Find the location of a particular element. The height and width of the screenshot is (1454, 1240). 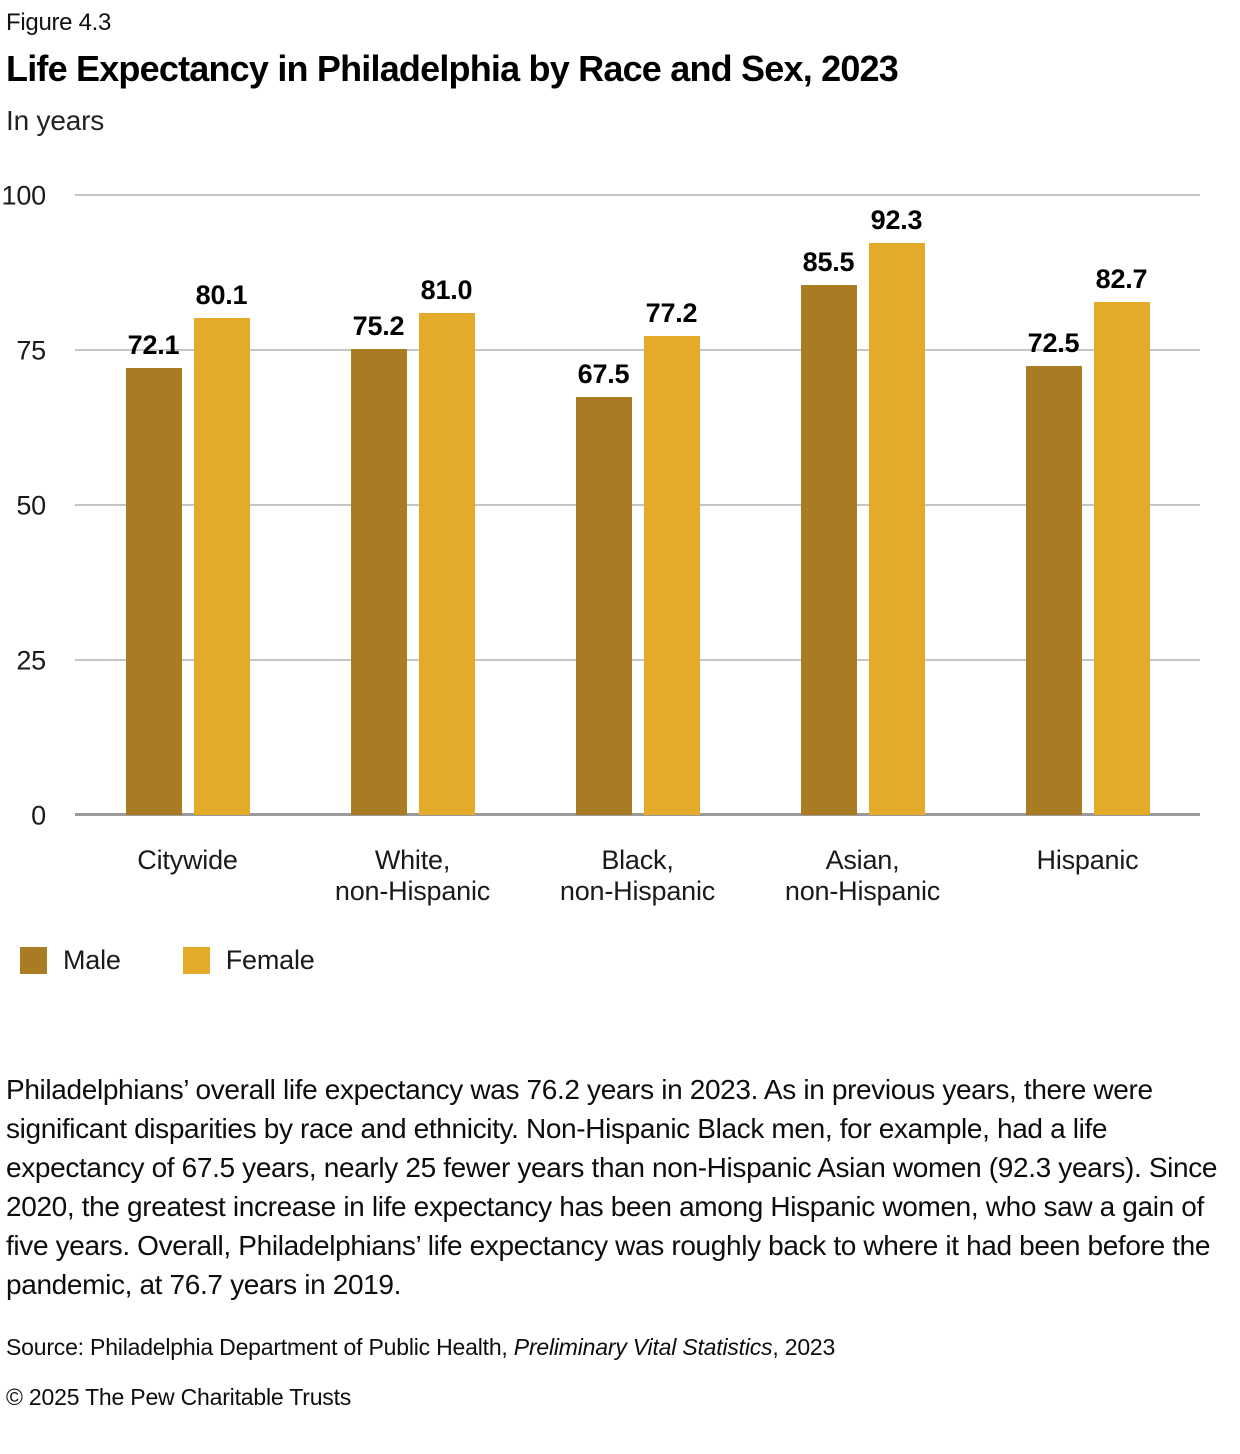

bar-value-label: 81.0 is located at coordinates (446, 289).